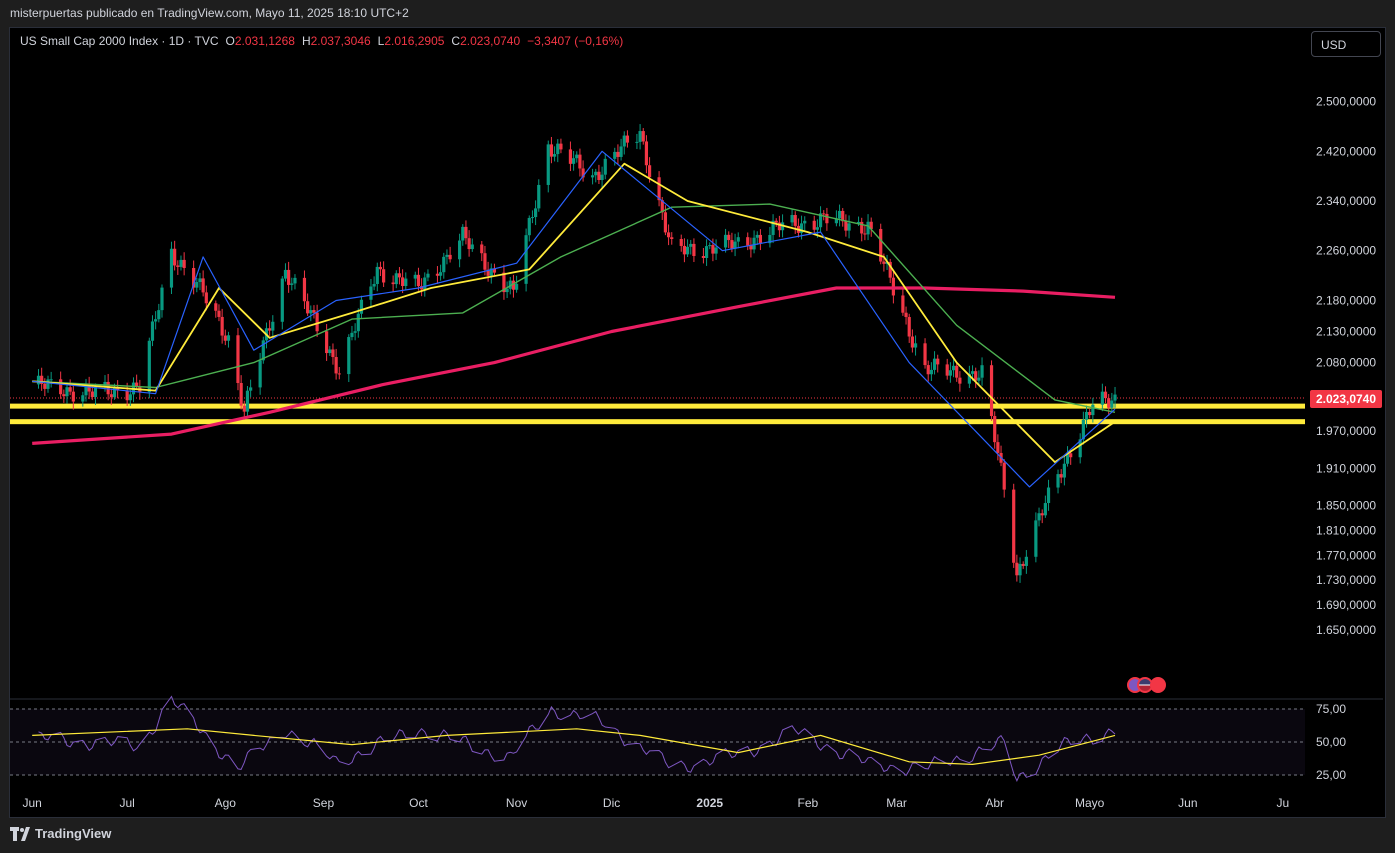 This screenshot has width=1395, height=853. What do you see at coordinates (1346, 630) in the screenshot?
I see `y-axis-tick-label: 1.650,0000` at bounding box center [1346, 630].